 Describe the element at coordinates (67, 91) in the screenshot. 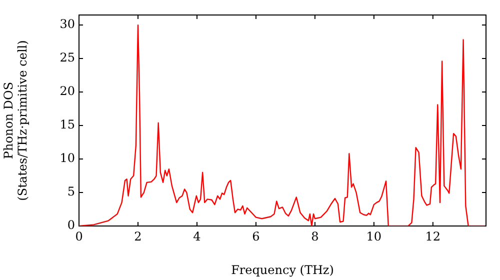

I see `y-tick-label: 20` at that location.